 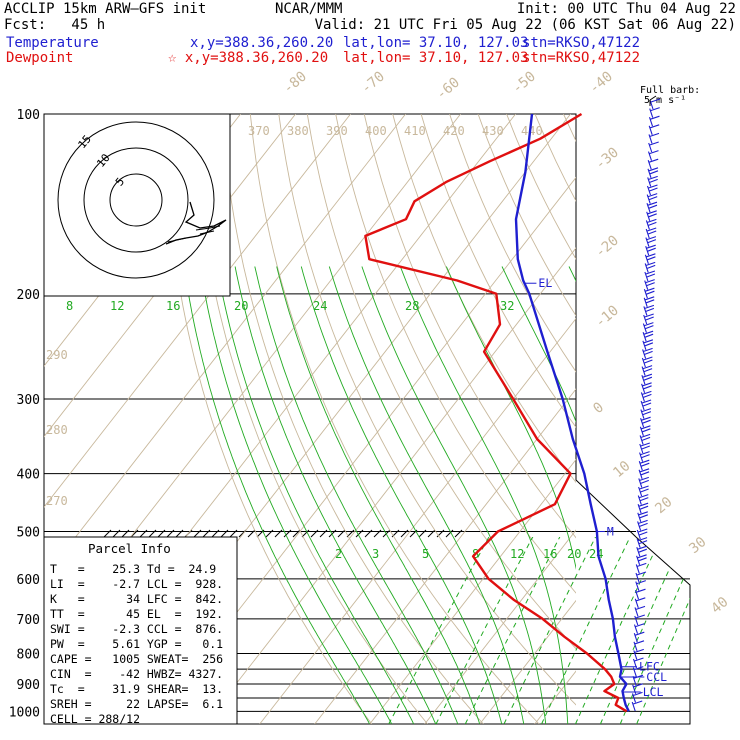 What do you see at coordinates (653, 100) in the screenshot?
I see `barb-legend-icon` at bounding box center [653, 100].